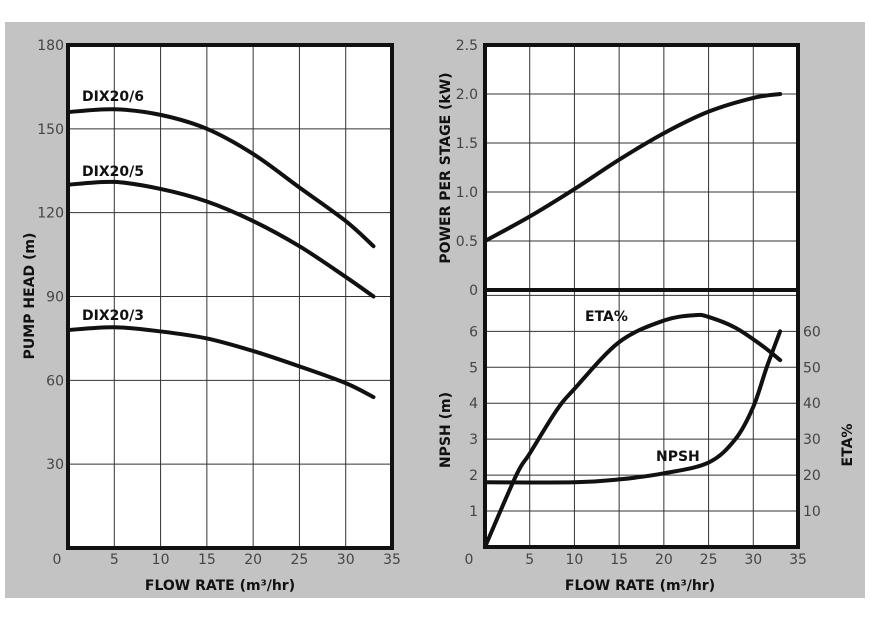  Describe the element at coordinates (473, 512) in the screenshot. I see `y-tick-label: 1` at that location.